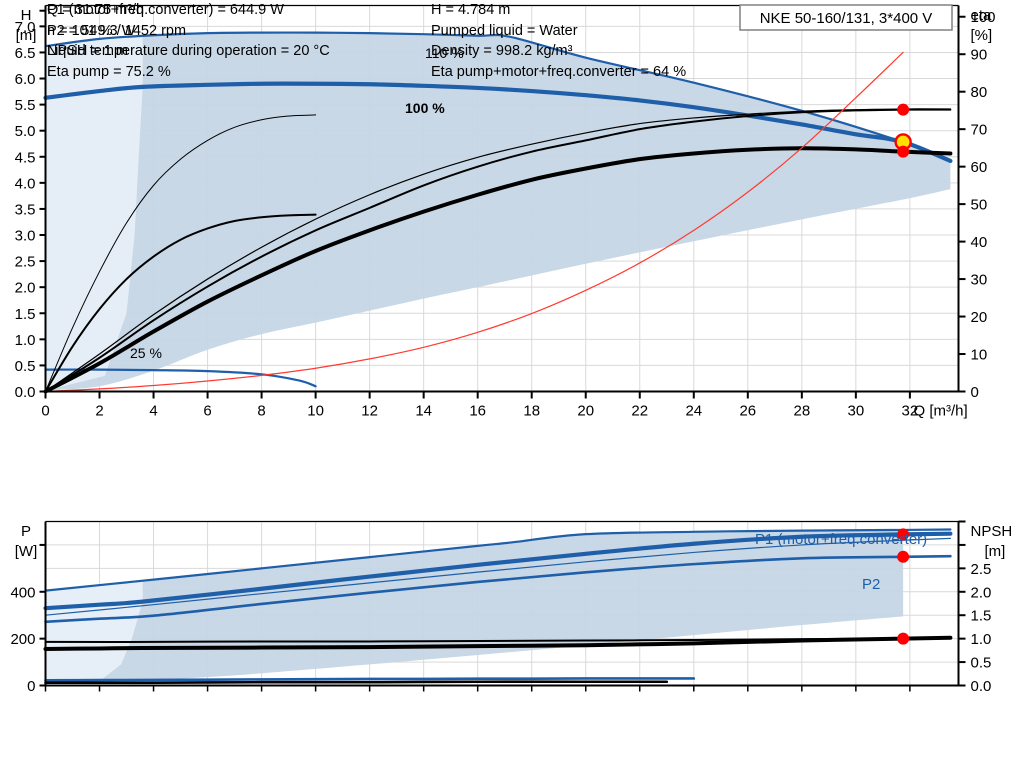 This screenshot has height=781, width=1024. Describe the element at coordinates (498, 122) in the screenshot. I see `curve-h-100-` at that location.